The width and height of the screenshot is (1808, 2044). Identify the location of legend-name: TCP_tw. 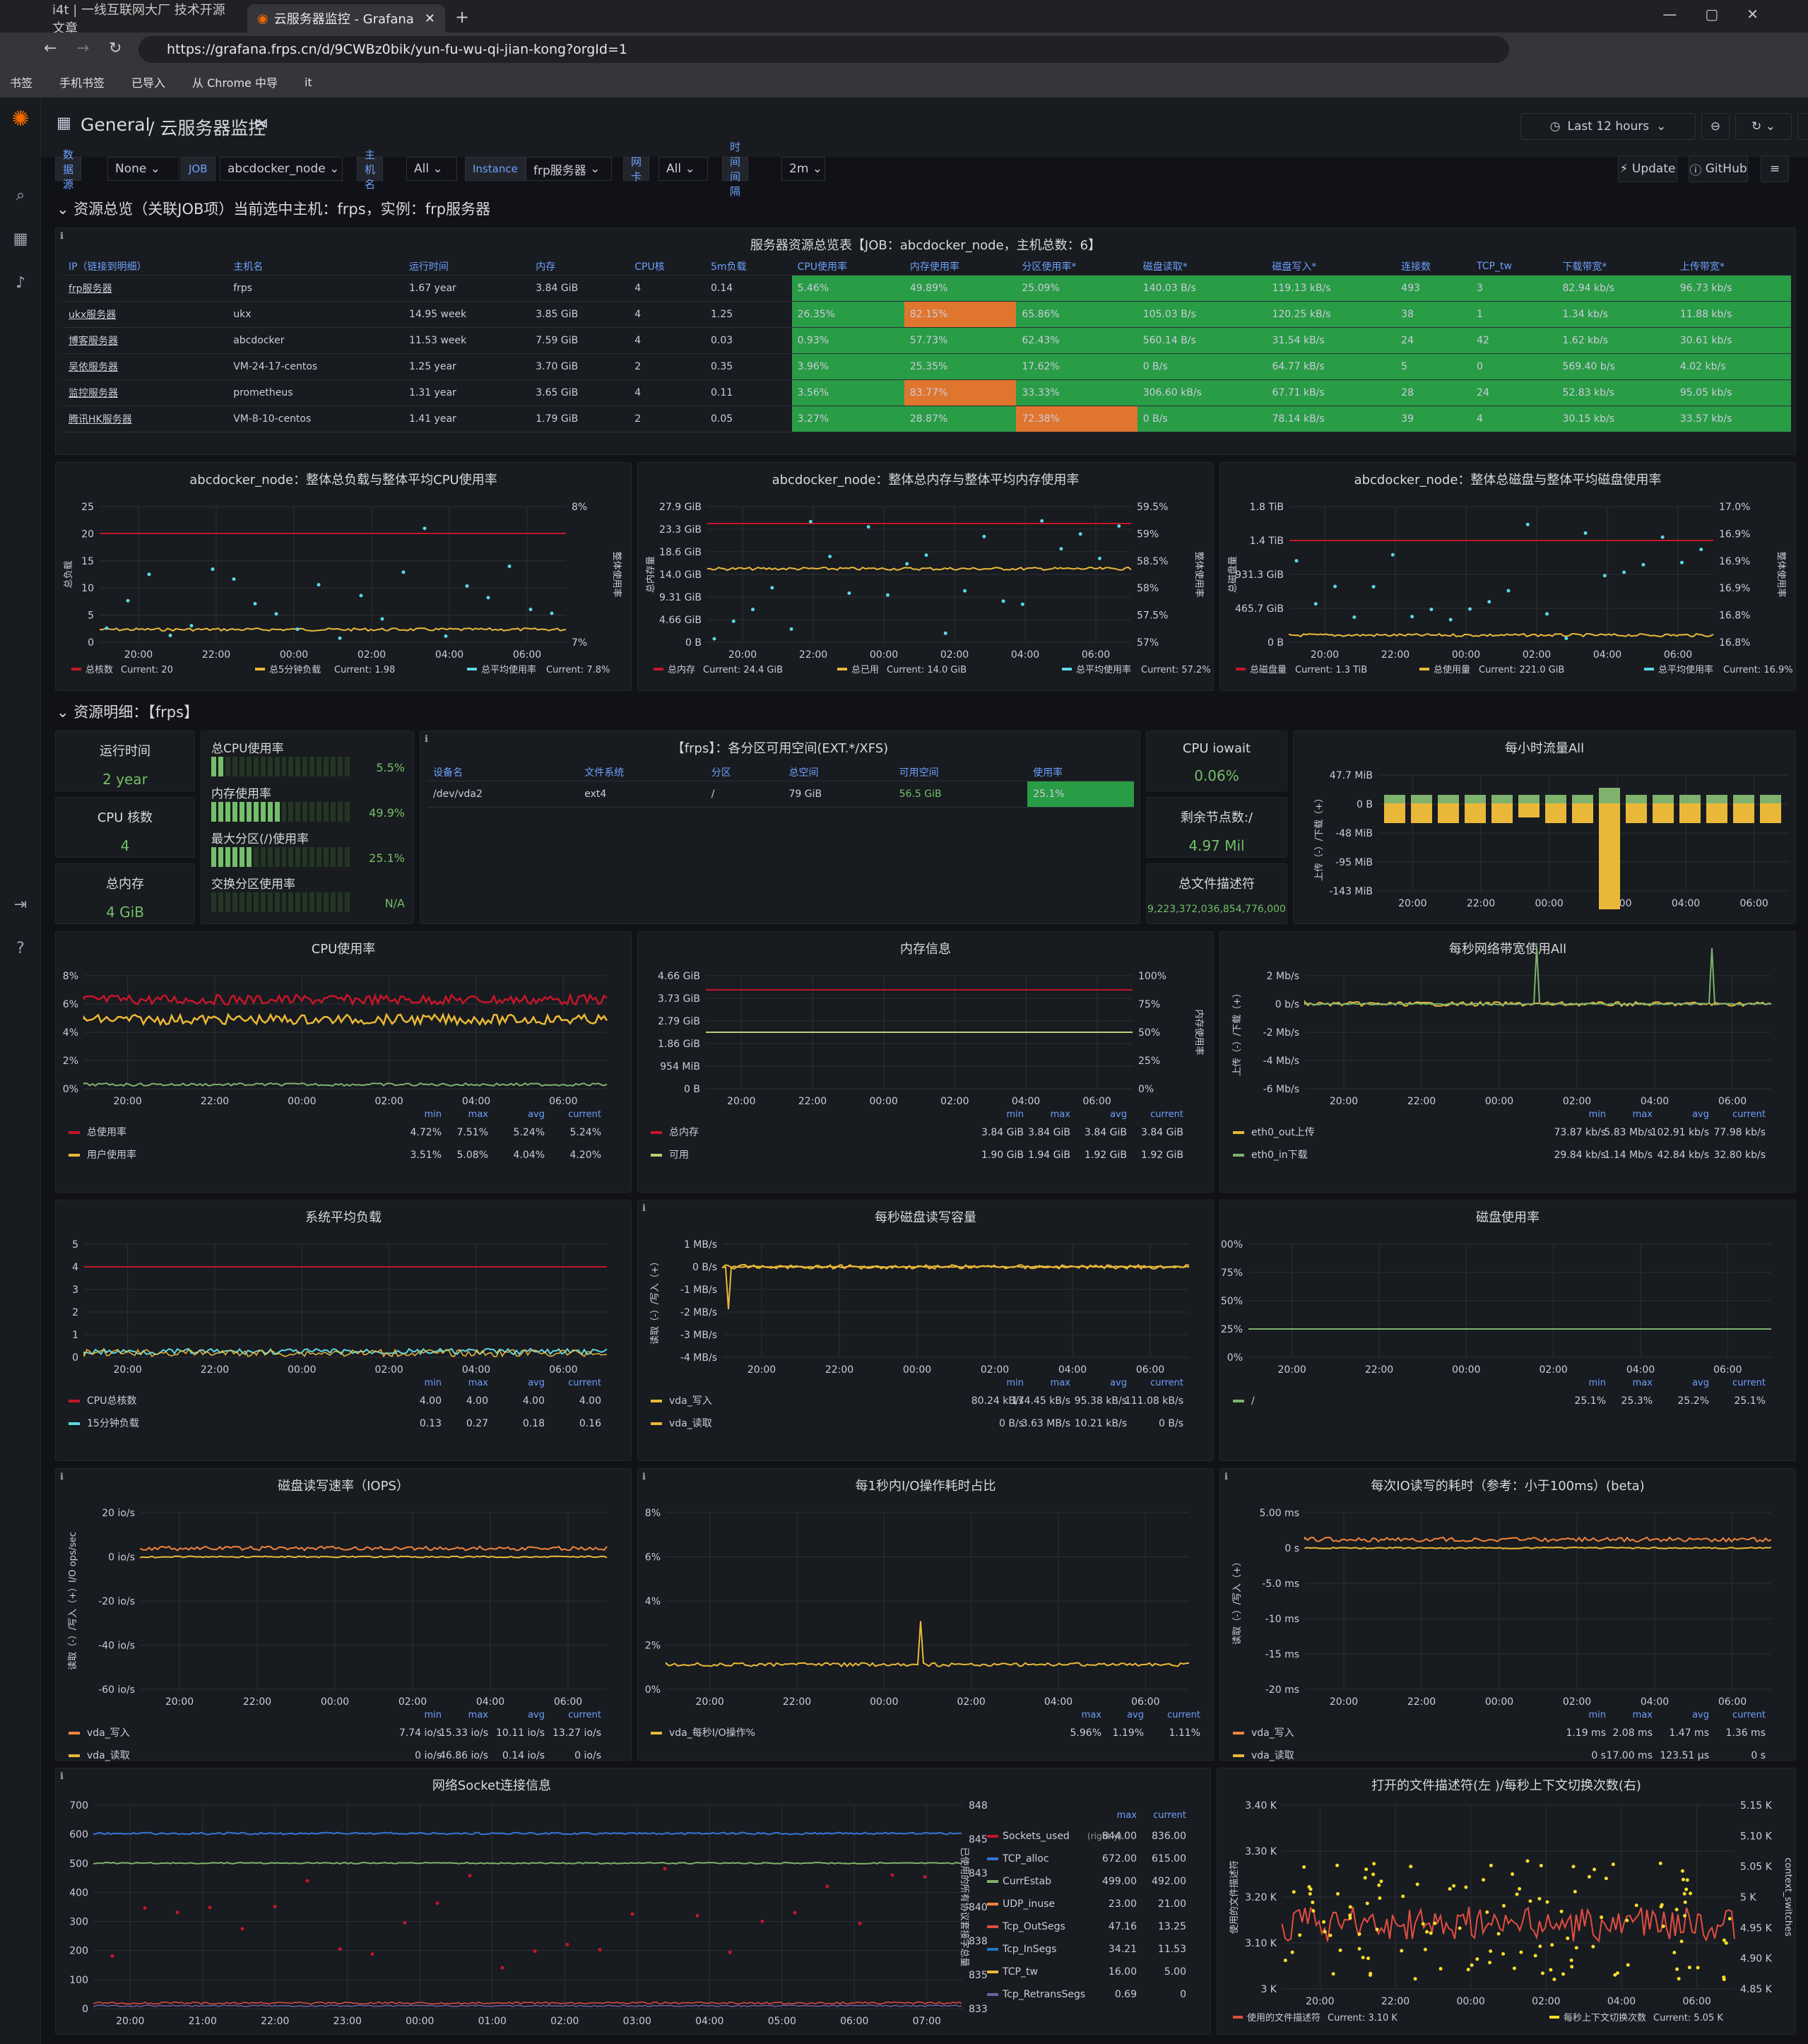
(1020, 1972).